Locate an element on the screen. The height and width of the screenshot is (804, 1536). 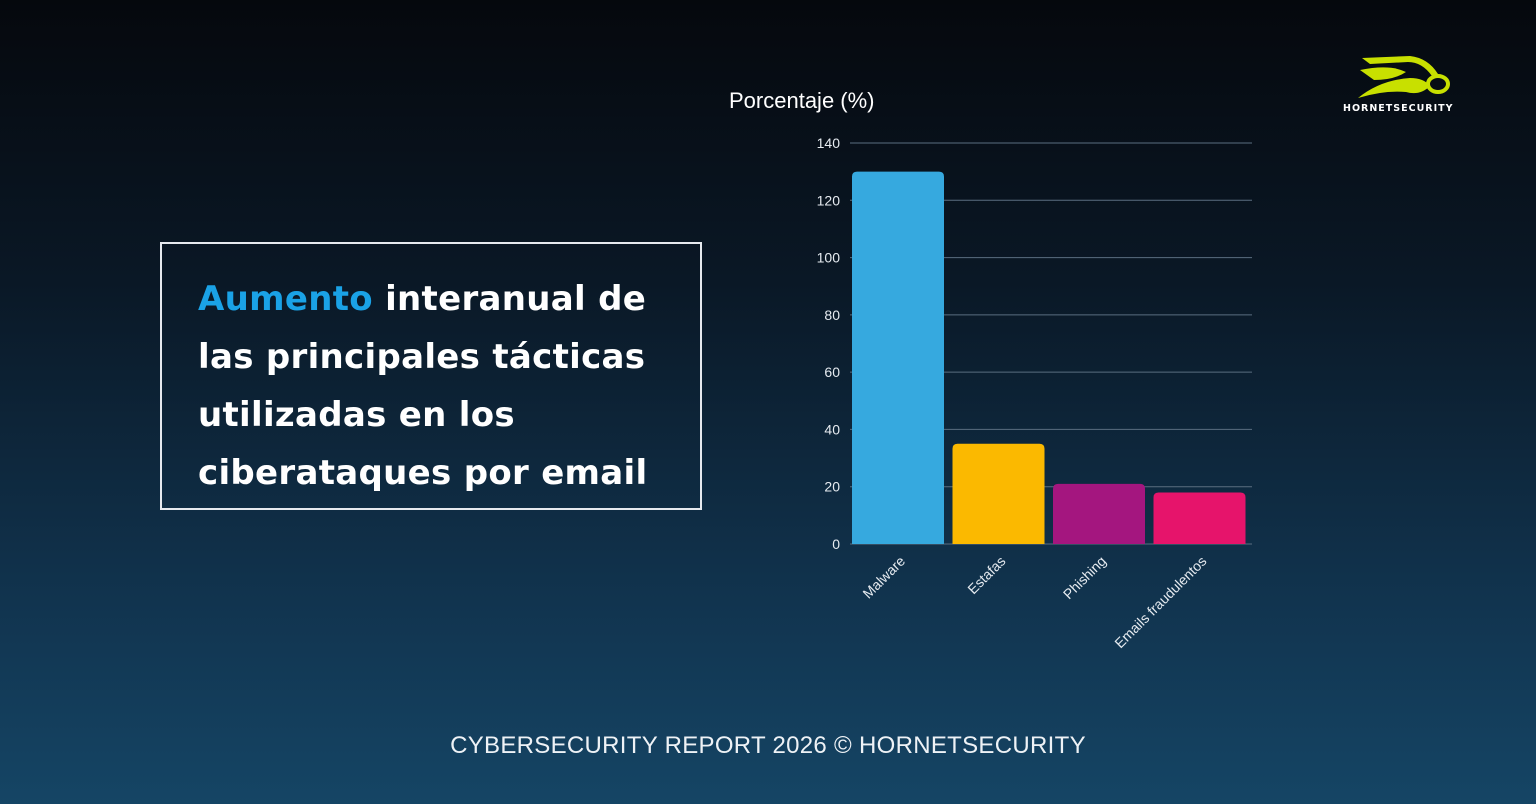
bar-malware is located at coordinates (898, 357).